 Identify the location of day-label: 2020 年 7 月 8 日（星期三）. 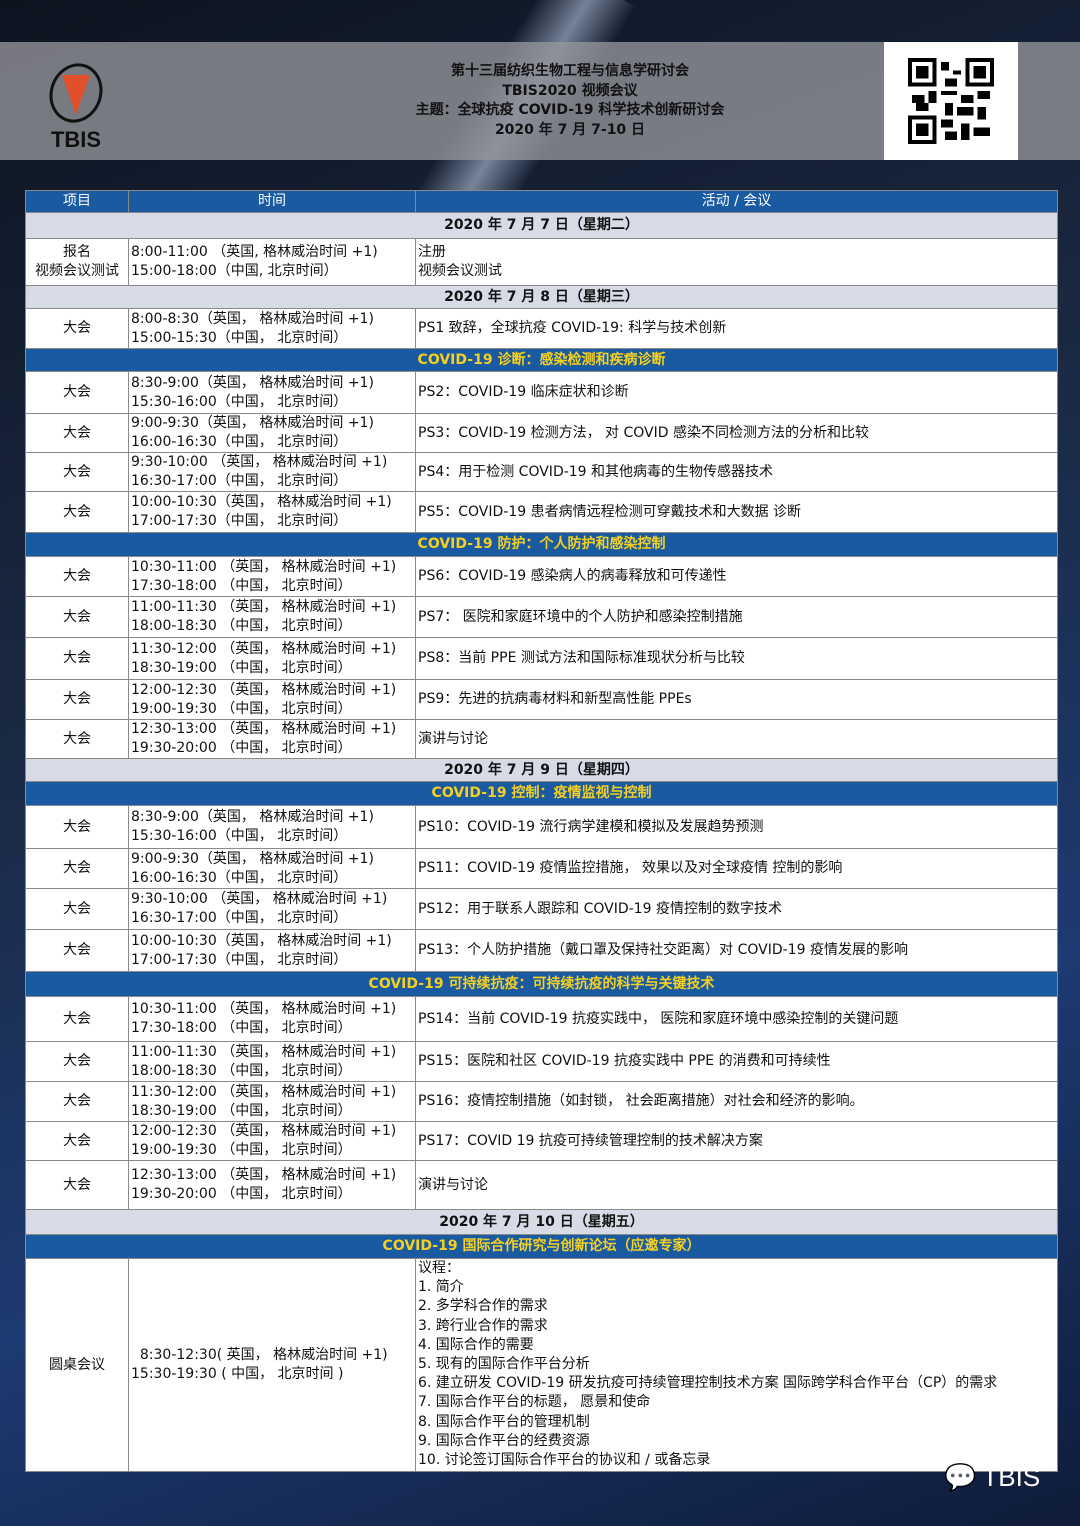
(541, 297).